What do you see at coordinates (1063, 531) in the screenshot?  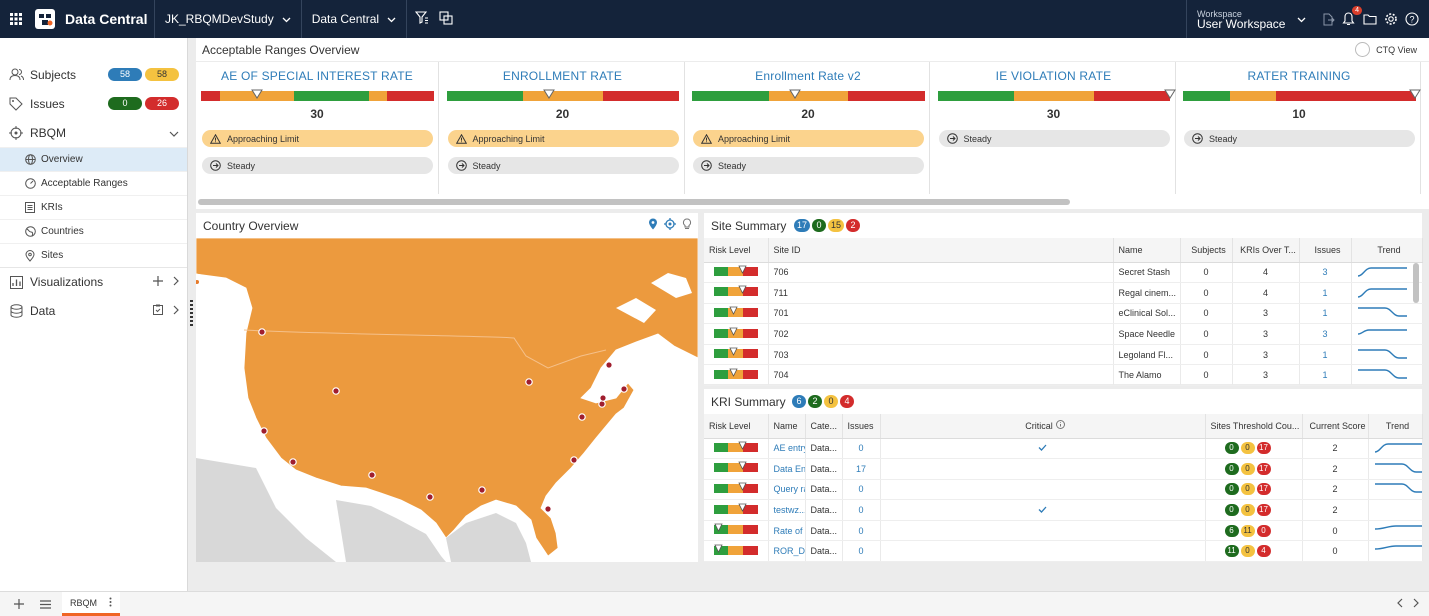 I see `table-row: Rate of Data... 0 6 11 0 0` at bounding box center [1063, 531].